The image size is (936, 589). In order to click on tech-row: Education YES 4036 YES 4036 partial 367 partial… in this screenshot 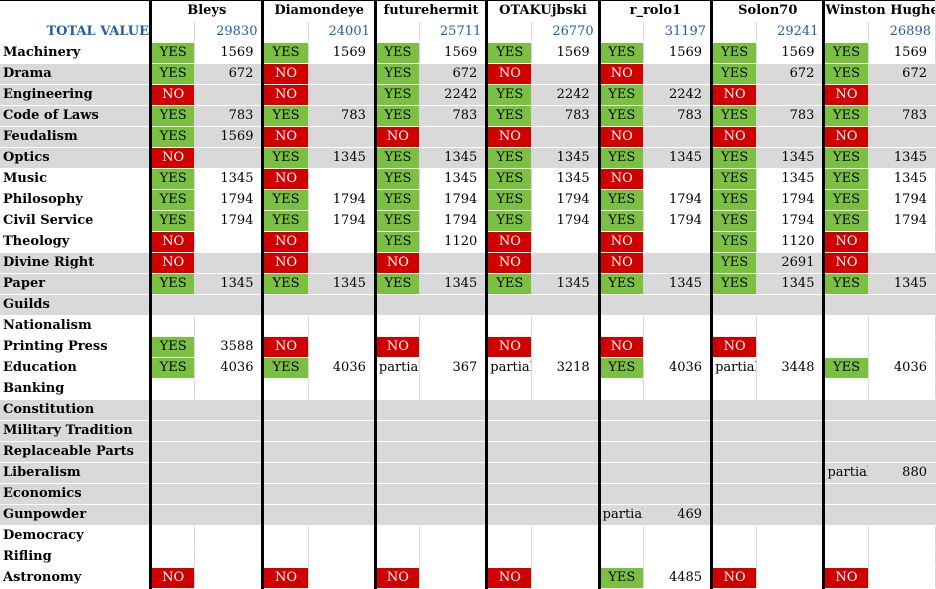, I will do `click(468, 368)`.